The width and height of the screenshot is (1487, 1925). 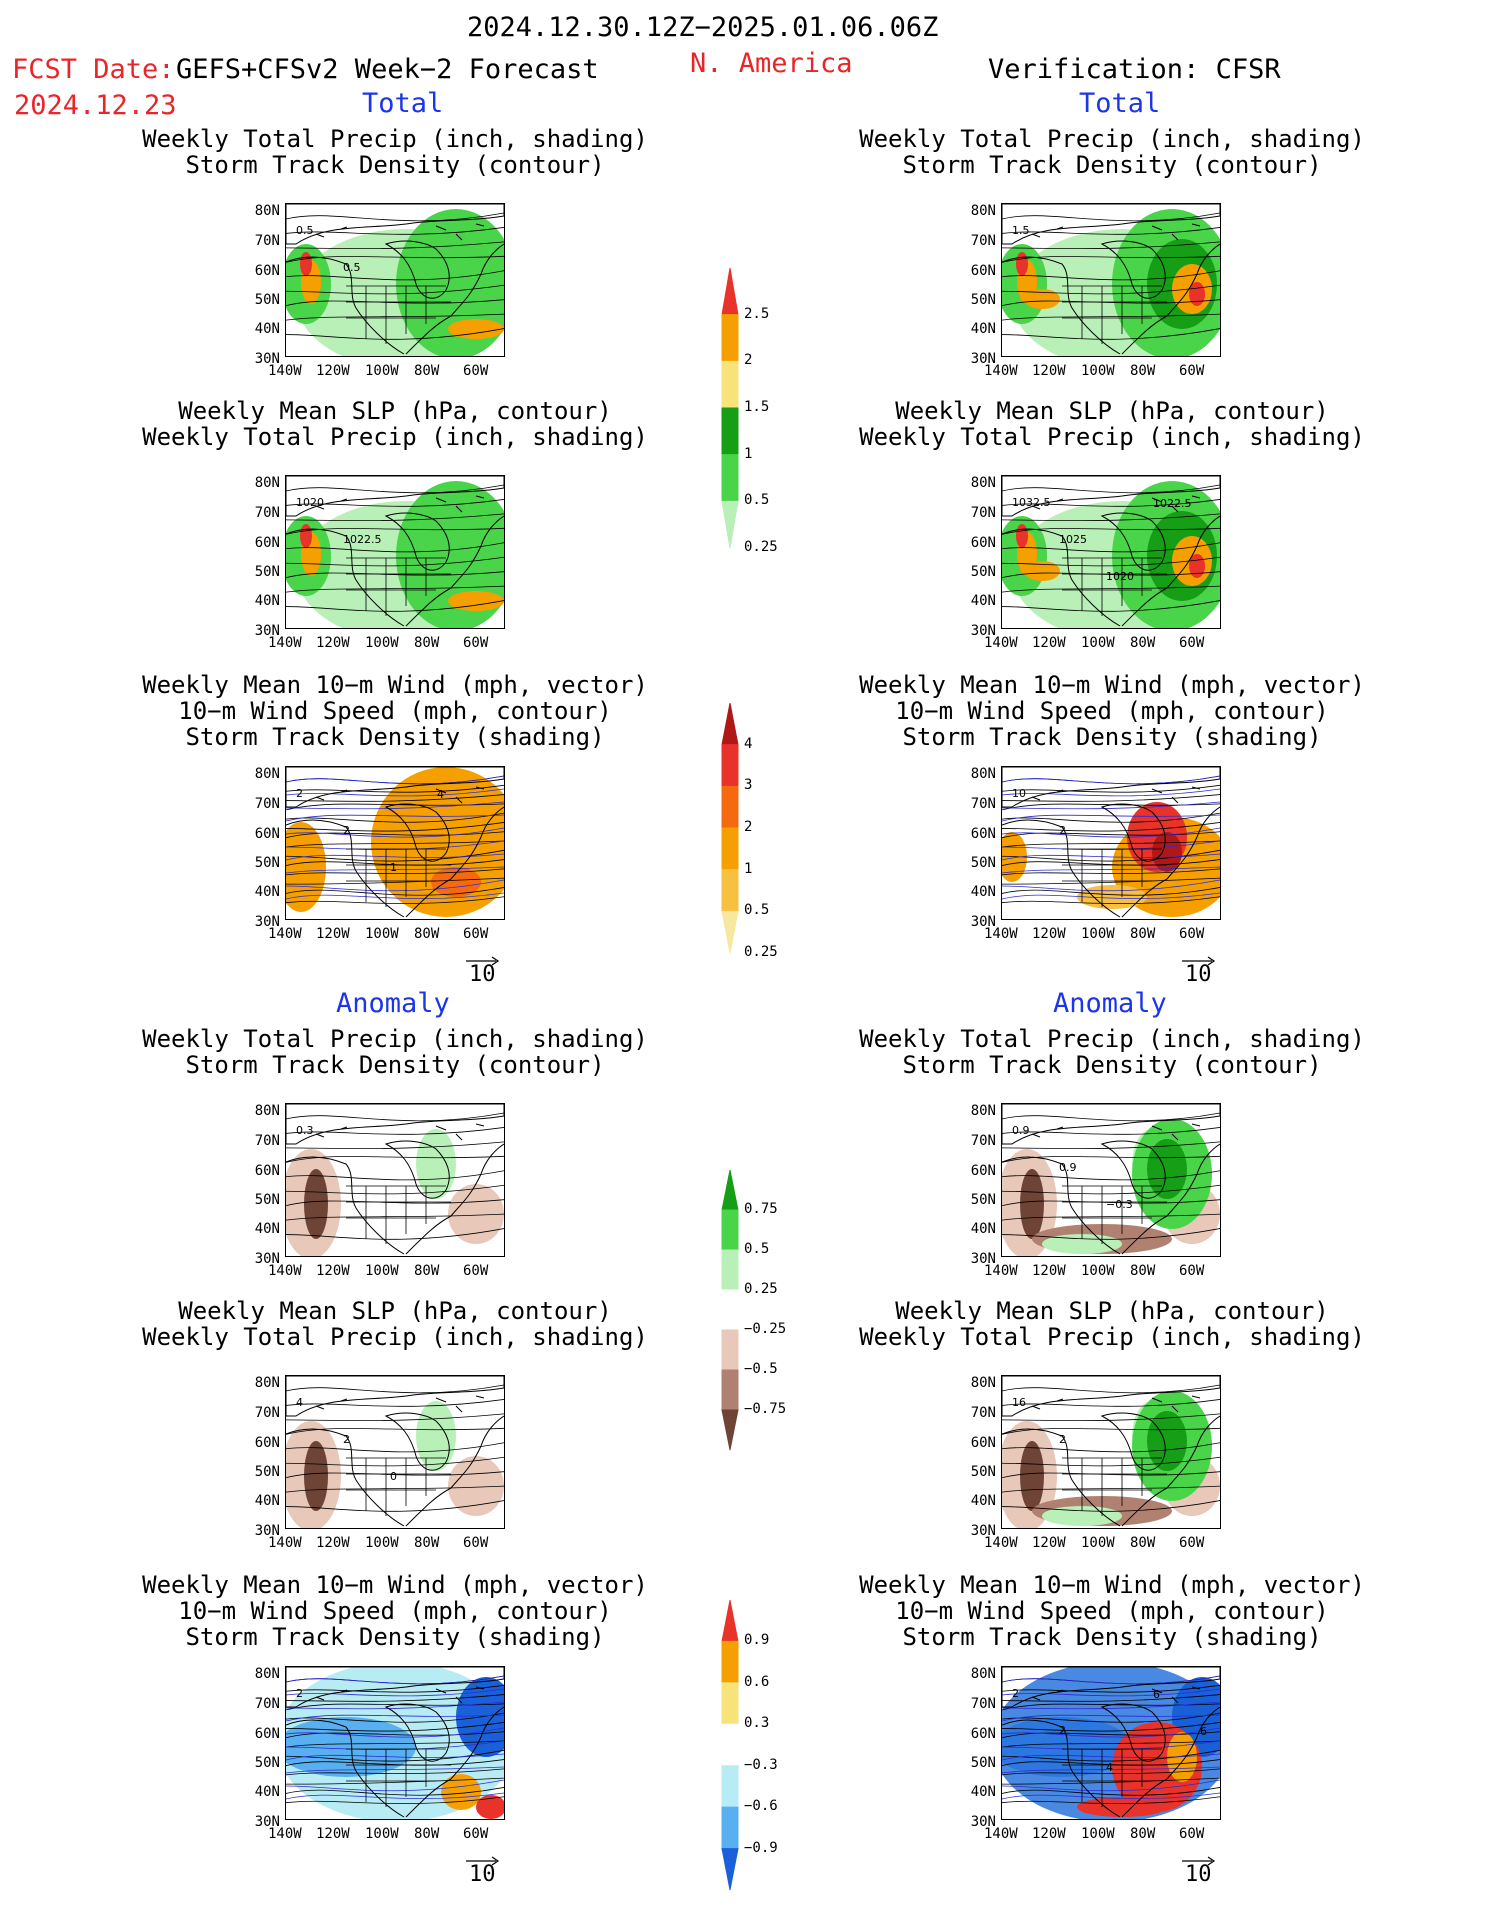 I want to click on map-canvas: 0.3, so click(x=395, y=1180).